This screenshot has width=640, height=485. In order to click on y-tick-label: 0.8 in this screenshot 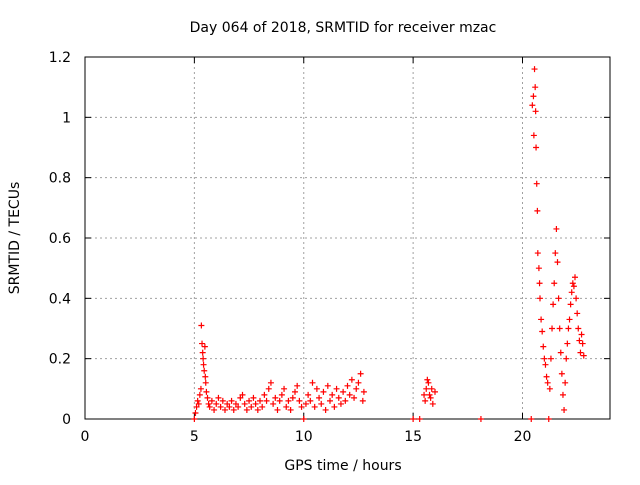, I will do `click(60, 179)`.